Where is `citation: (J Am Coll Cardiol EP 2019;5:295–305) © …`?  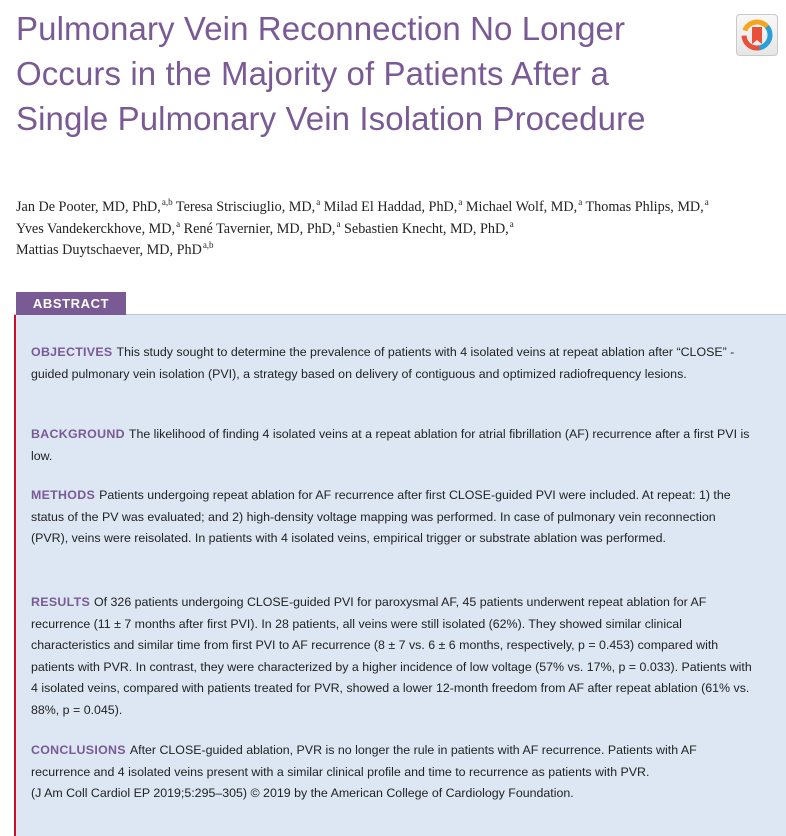
citation: (J Am Coll Cardiol EP 2019;5:295–305) © … is located at coordinates (302, 793).